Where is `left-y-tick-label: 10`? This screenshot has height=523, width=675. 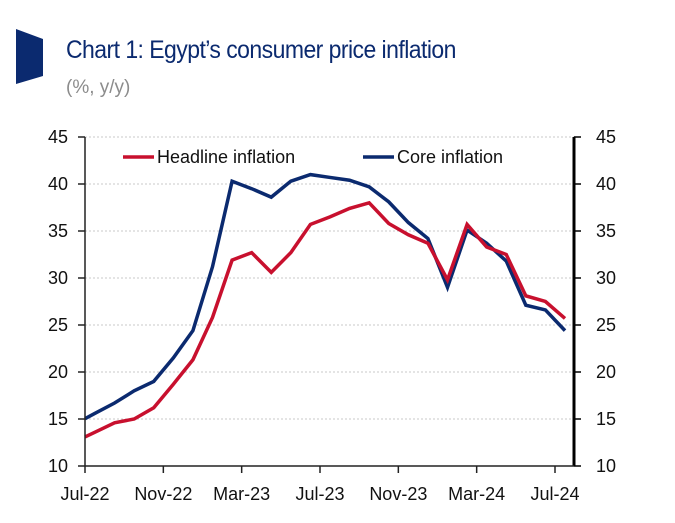
left-y-tick-label: 10 is located at coordinates (58, 466).